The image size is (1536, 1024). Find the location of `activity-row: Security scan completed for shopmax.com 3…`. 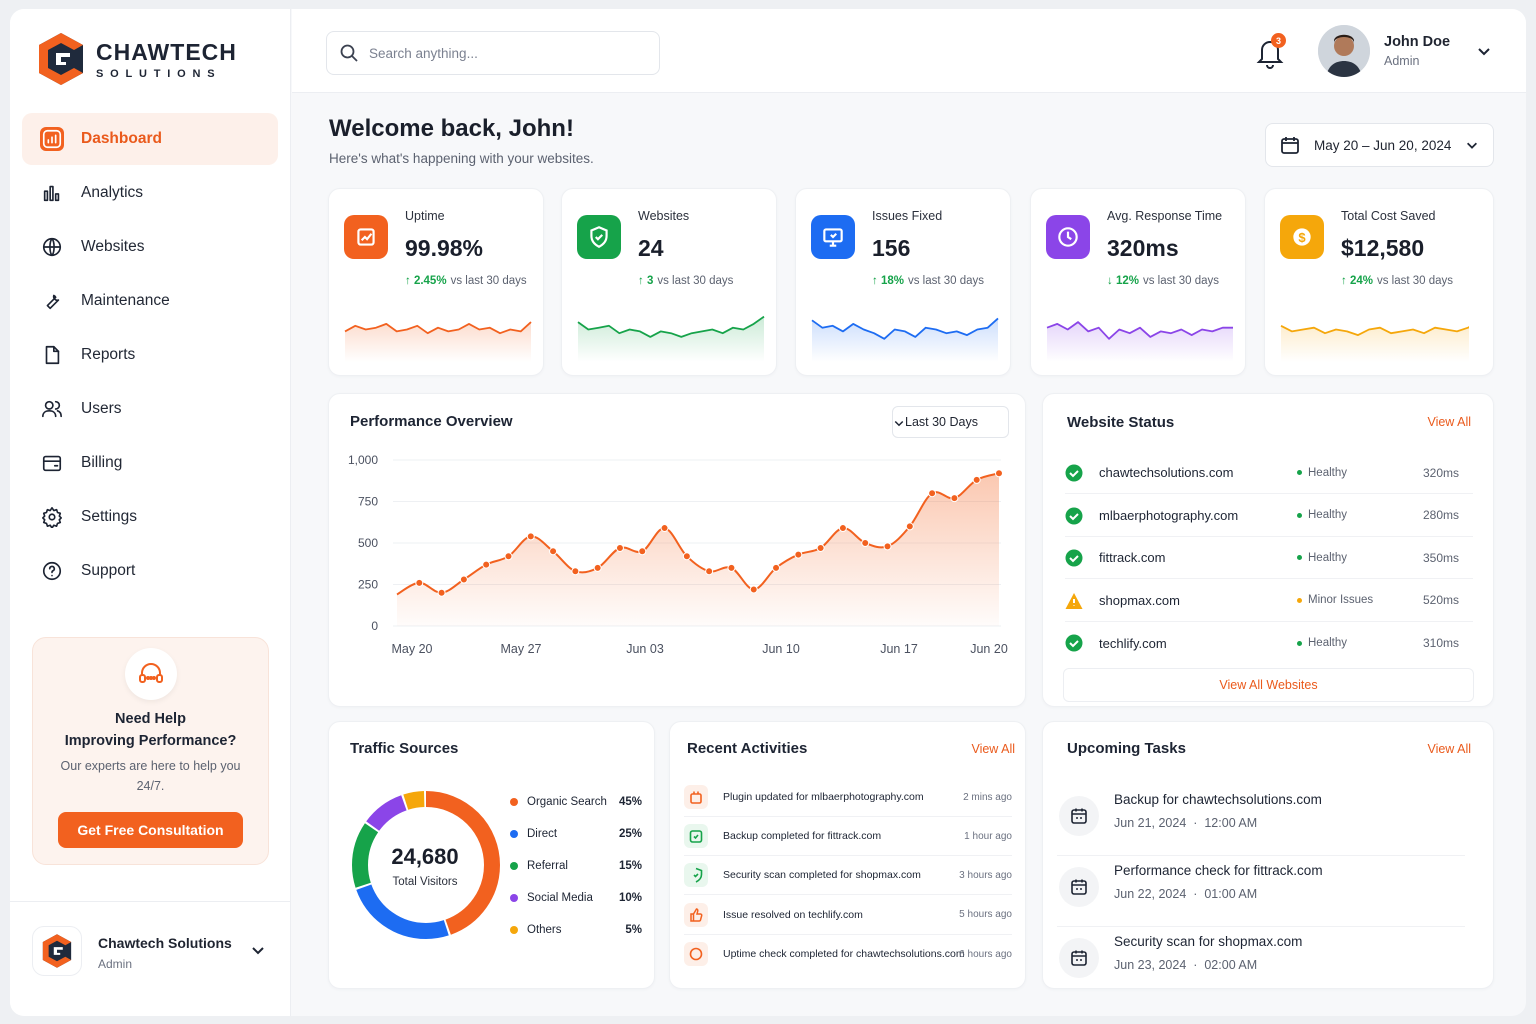

activity-row: Security scan completed for shopmax.com 3… is located at coordinates (848, 876).